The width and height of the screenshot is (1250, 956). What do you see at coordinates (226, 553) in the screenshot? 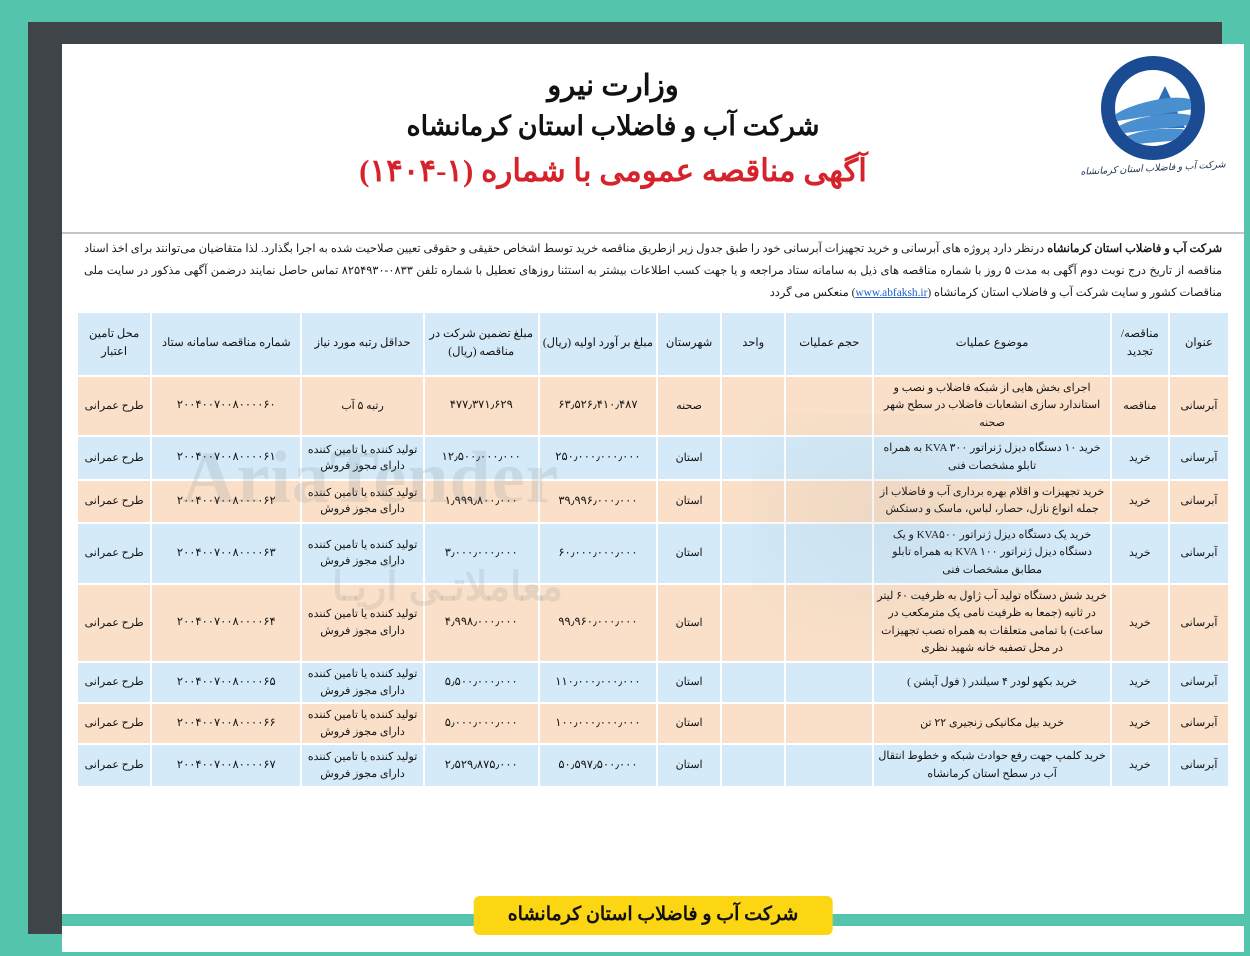
I see `cell-system-no: ۲۰۰۴۰۰۷۰۰۸۰۰۰۰۶۳` at bounding box center [226, 553].